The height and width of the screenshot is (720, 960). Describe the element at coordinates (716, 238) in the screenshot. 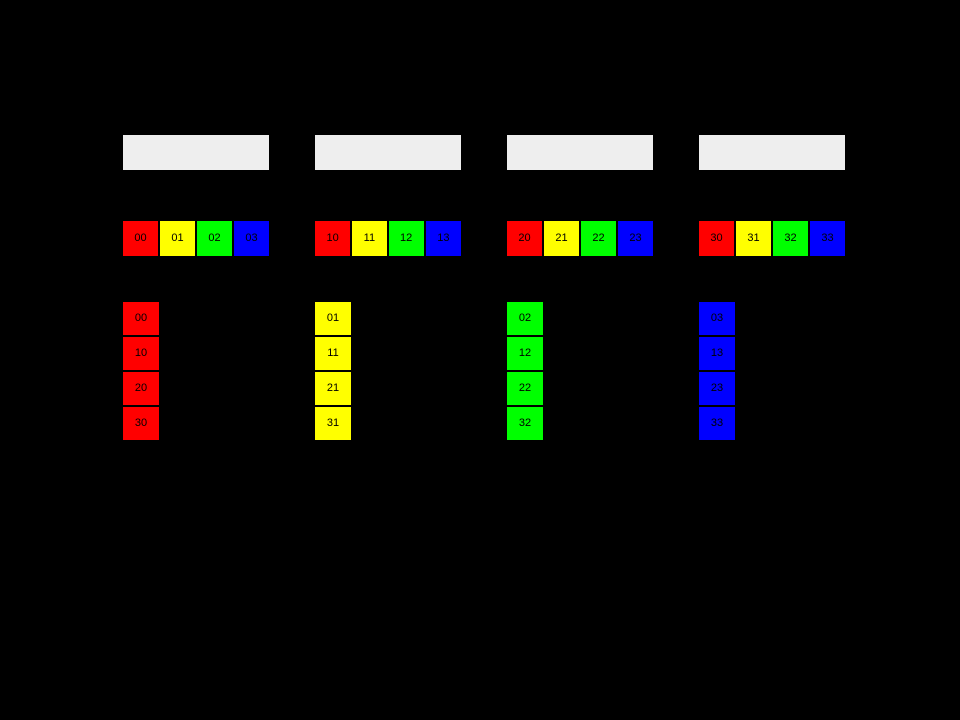

I see `send-buffer-cell: 30` at that location.